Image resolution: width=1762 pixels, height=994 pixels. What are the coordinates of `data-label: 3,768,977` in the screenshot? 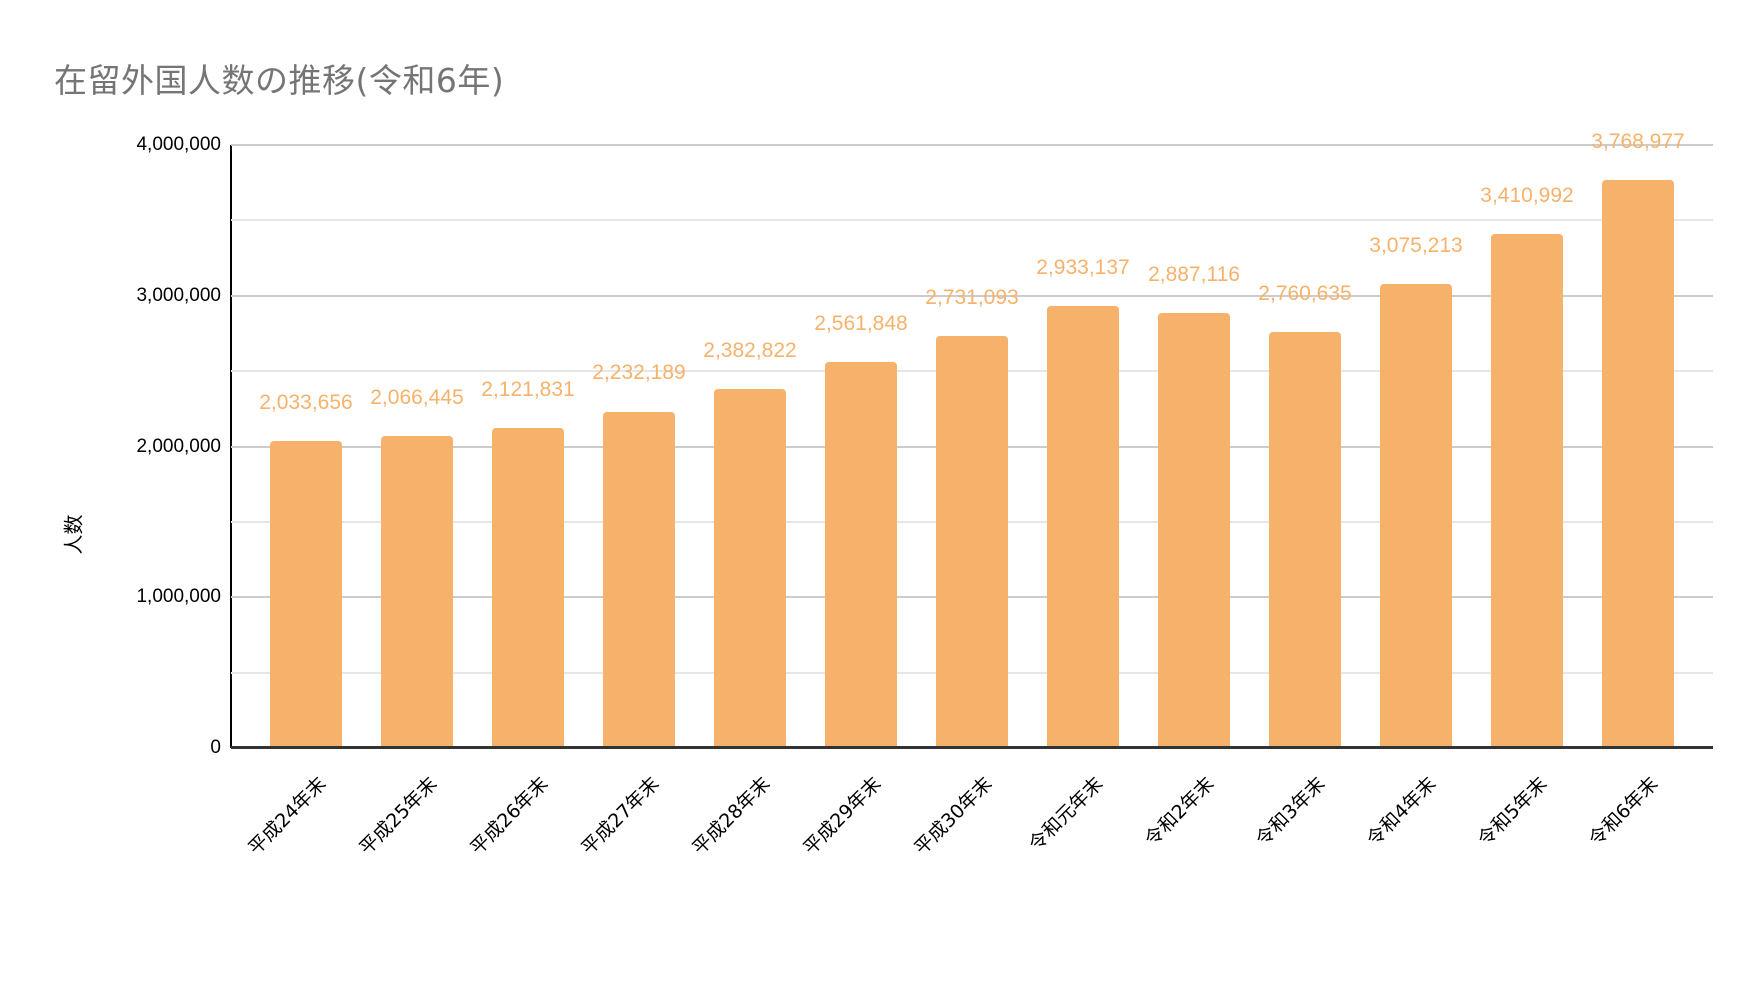 It's located at (1638, 141).